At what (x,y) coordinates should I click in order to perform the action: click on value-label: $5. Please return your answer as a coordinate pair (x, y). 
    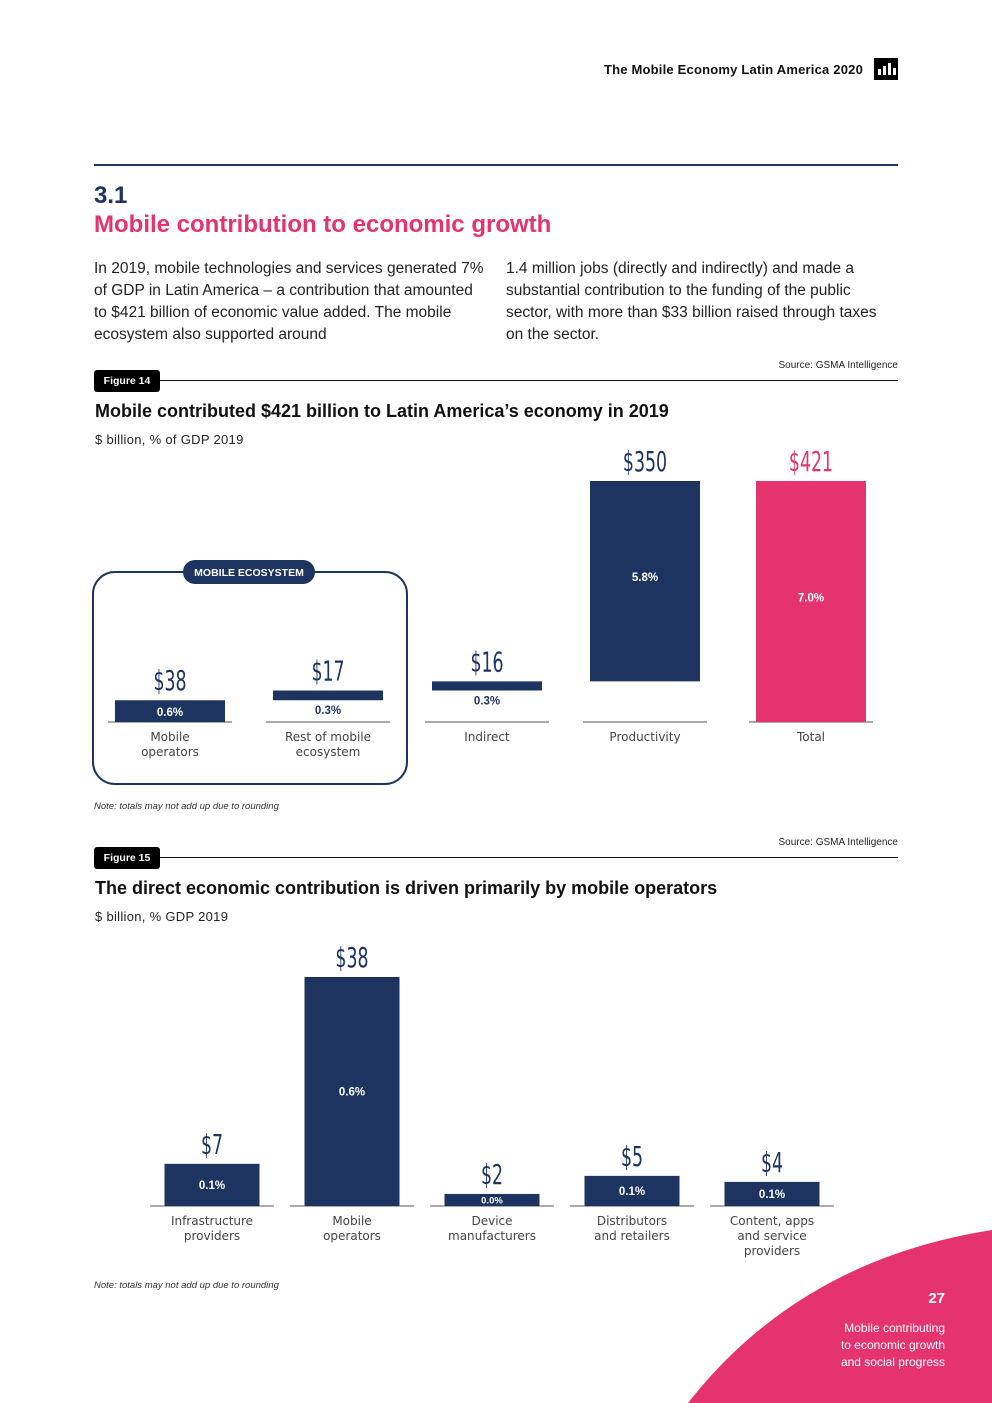
    Looking at the image, I should click on (632, 1157).